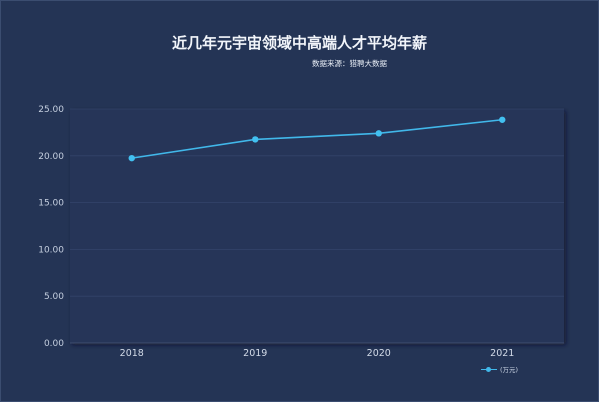  I want to click on legend-label: (万元), so click(509, 370).